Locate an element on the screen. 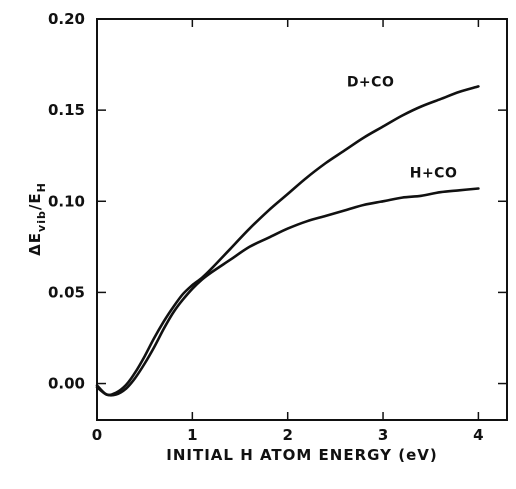 The width and height of the screenshot is (516, 489). y-axis-label-tail: /E is located at coordinates (35, 201).